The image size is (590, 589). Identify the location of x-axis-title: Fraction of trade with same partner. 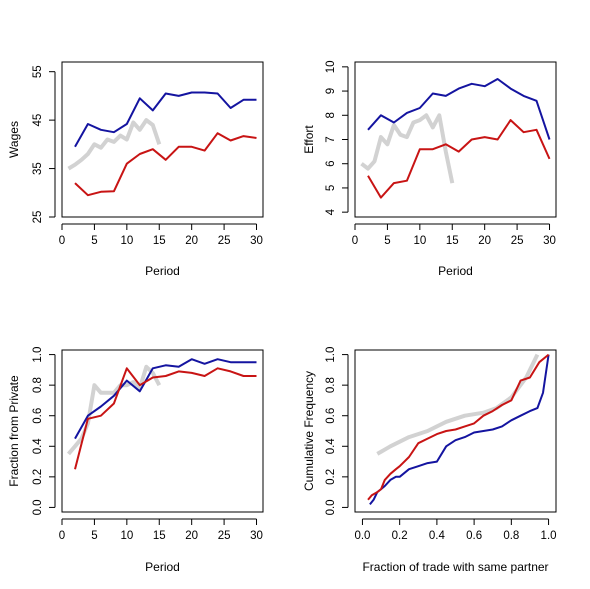
(455, 567).